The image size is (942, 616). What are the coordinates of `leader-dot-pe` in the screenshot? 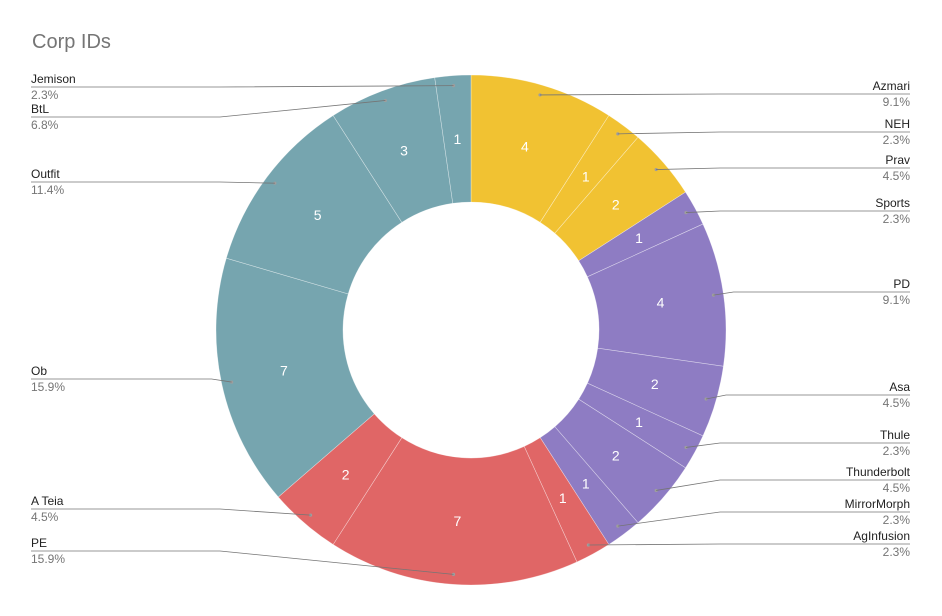 It's located at (453, 574).